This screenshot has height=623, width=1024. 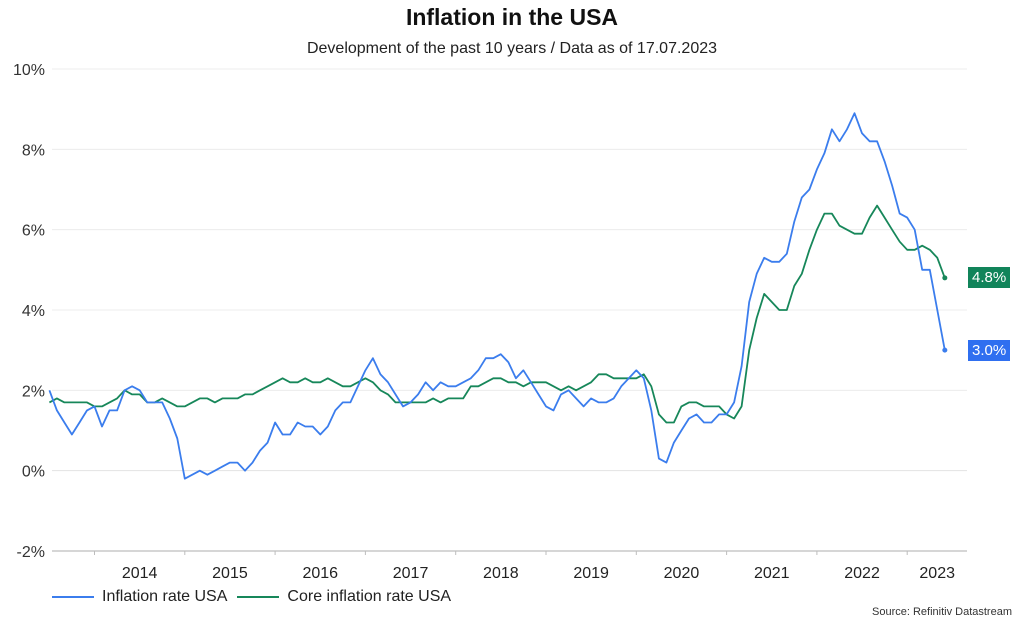 What do you see at coordinates (989, 351) in the screenshot?
I see `inflation-value-badge: 3.0%` at bounding box center [989, 351].